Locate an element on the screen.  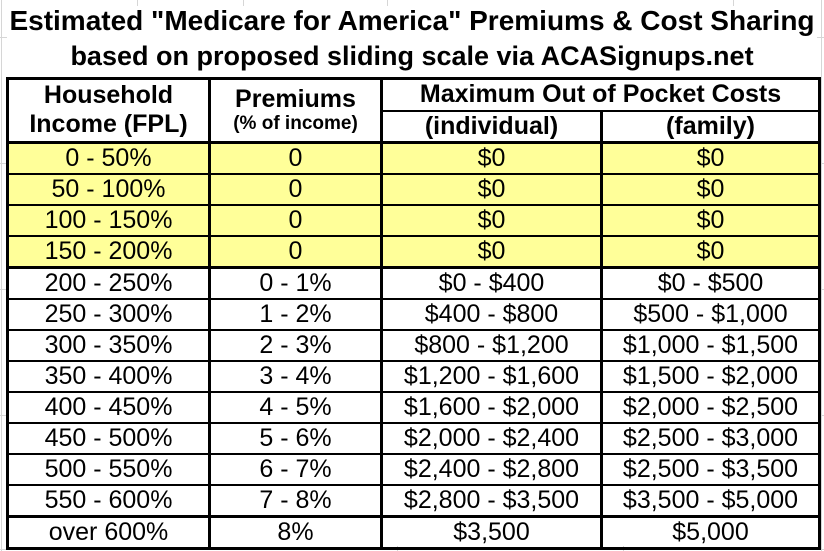
cell-moop-individual: $2,400 - $2,800 is located at coordinates (491, 469).